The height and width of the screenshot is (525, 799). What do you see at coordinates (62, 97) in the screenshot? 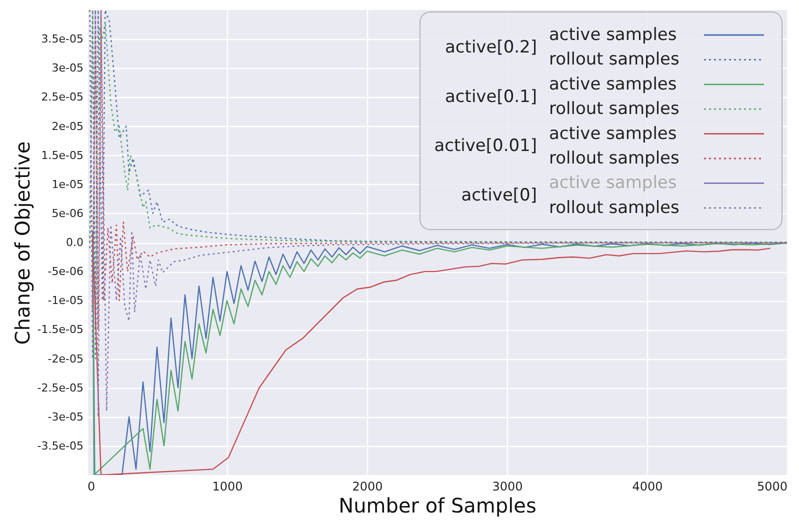
I see `y-tick-label: 2.5e-05` at bounding box center [62, 97].